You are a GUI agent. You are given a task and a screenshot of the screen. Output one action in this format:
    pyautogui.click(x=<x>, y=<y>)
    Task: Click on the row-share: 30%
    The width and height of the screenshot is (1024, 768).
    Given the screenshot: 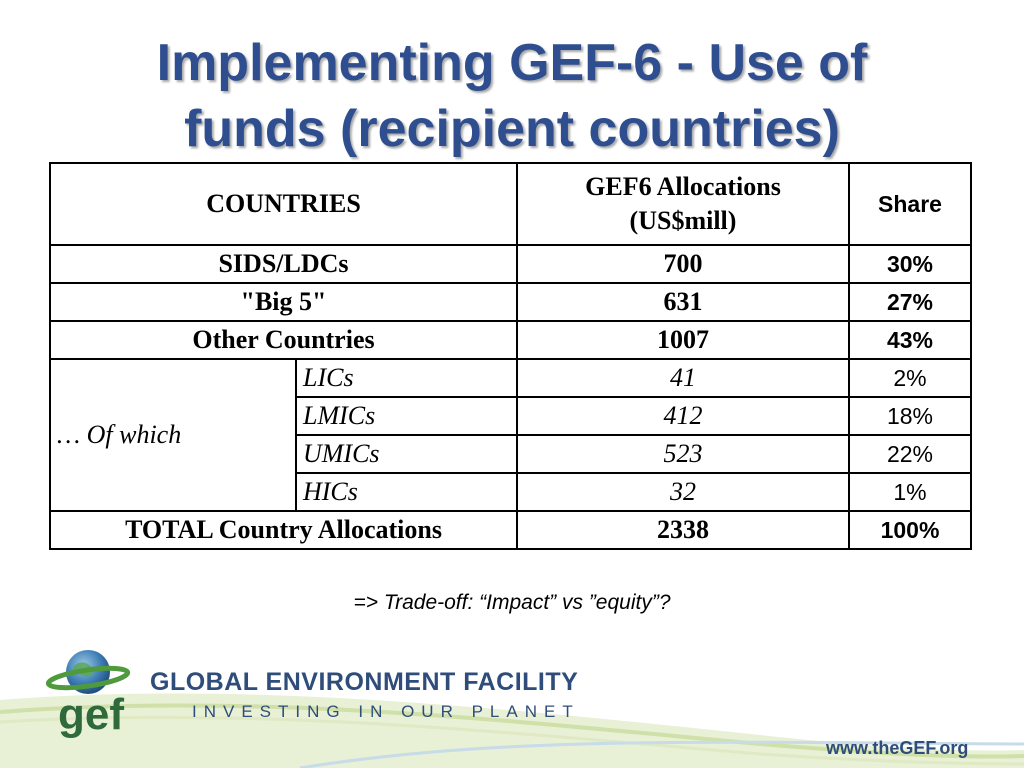 What is the action you would take?
    pyautogui.click(x=910, y=264)
    